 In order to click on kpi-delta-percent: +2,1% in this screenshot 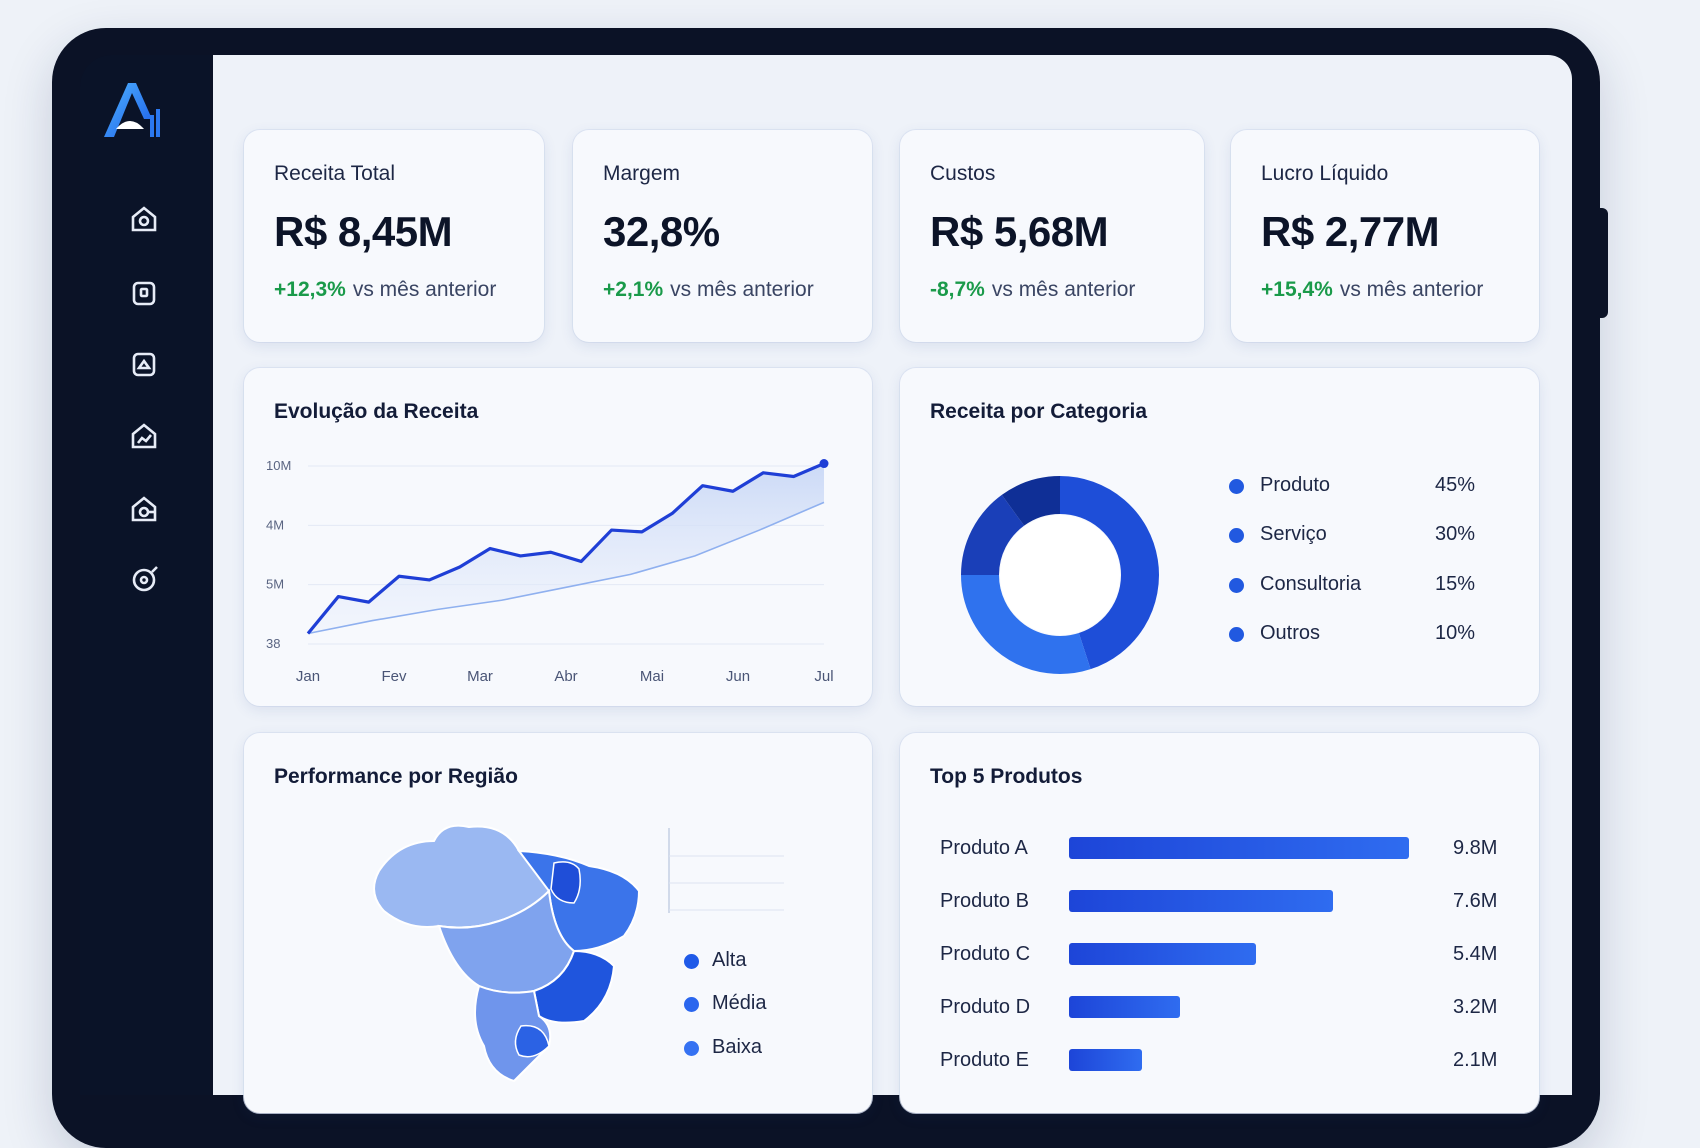, I will do `click(633, 289)`.